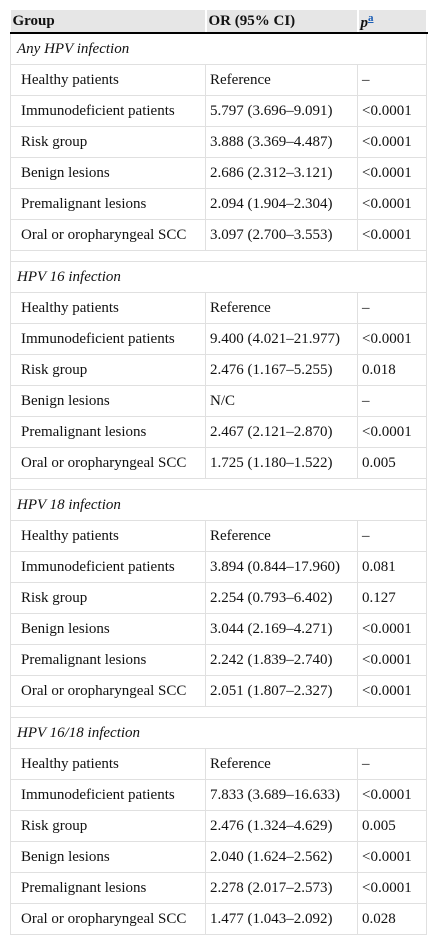  I want to click on or-cell: 3.894 (0.844–17.960), so click(281, 567).